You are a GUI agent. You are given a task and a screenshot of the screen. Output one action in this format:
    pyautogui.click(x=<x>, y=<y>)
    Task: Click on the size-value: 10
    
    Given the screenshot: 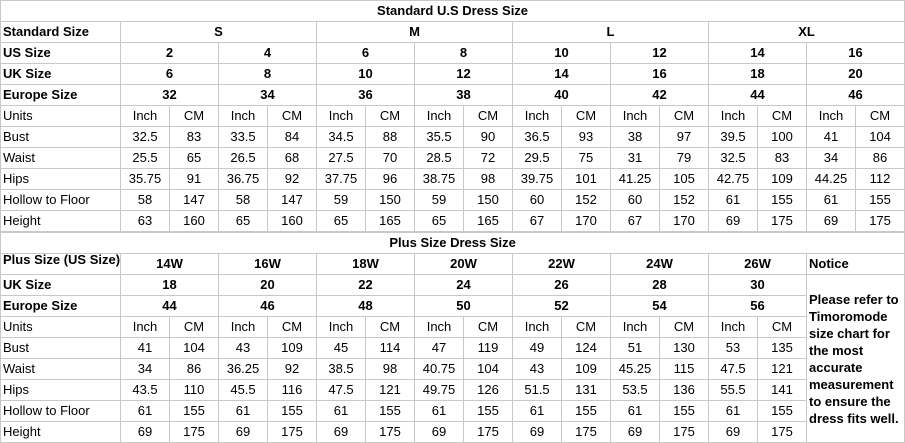 What is the action you would take?
    pyautogui.click(x=561, y=53)
    